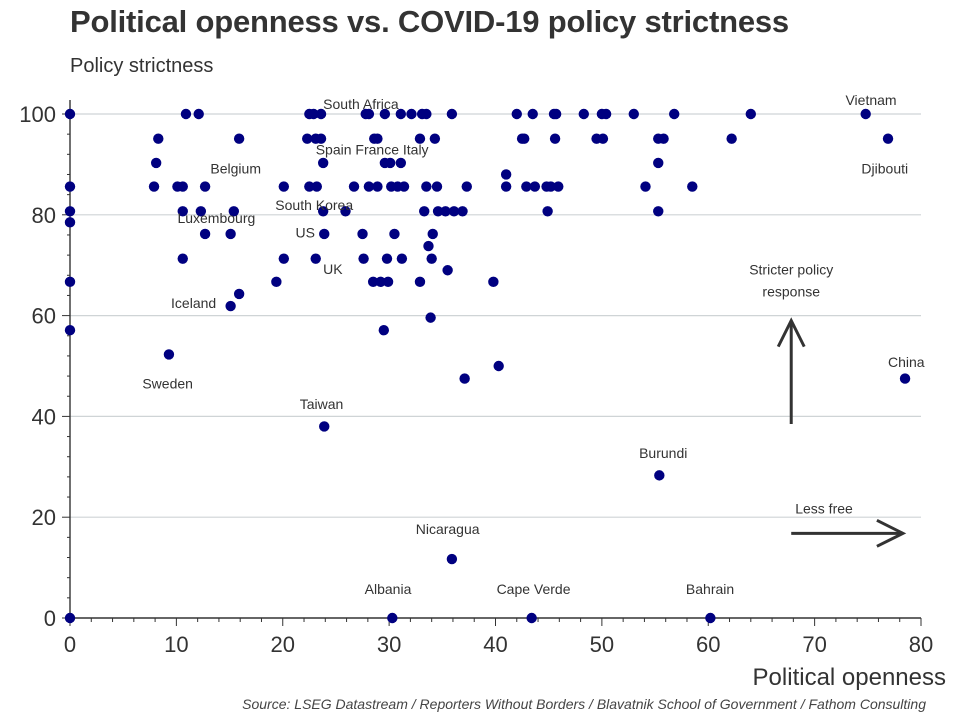 Image resolution: width=960 pixels, height=720 pixels. What do you see at coordinates (663, 453) in the screenshot?
I see `country-label: Burundi` at bounding box center [663, 453].